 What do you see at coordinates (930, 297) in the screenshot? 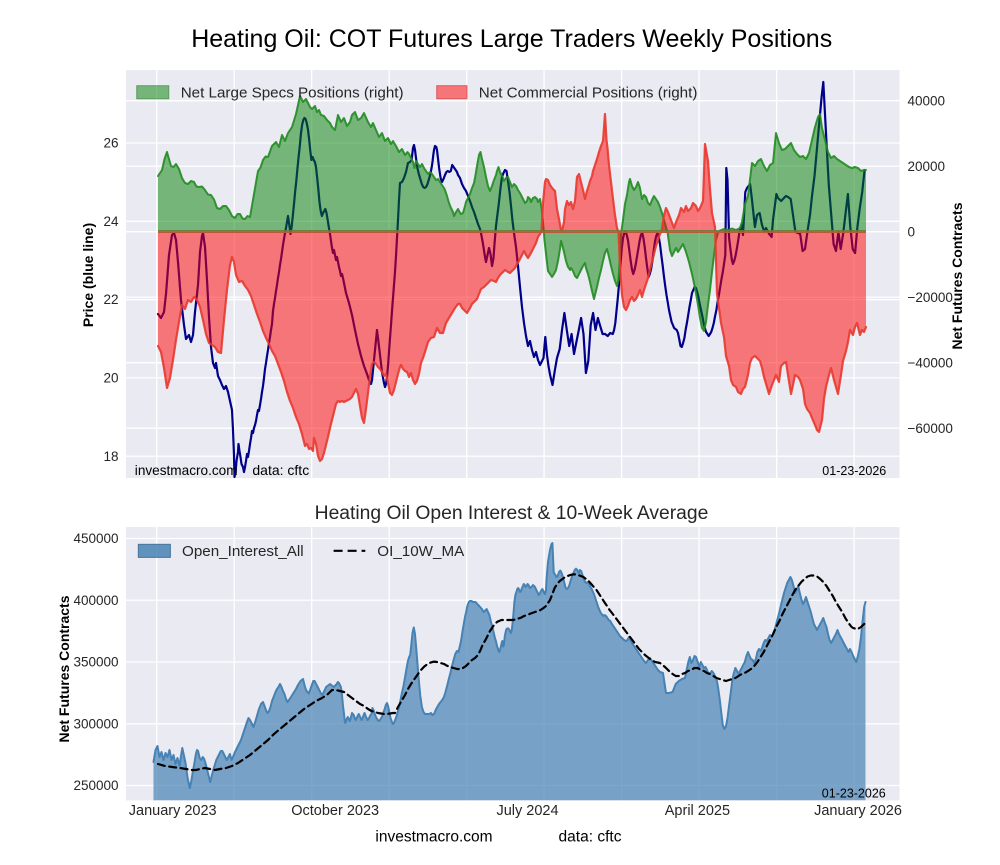
I see `svg-text: −20000` at bounding box center [930, 297].